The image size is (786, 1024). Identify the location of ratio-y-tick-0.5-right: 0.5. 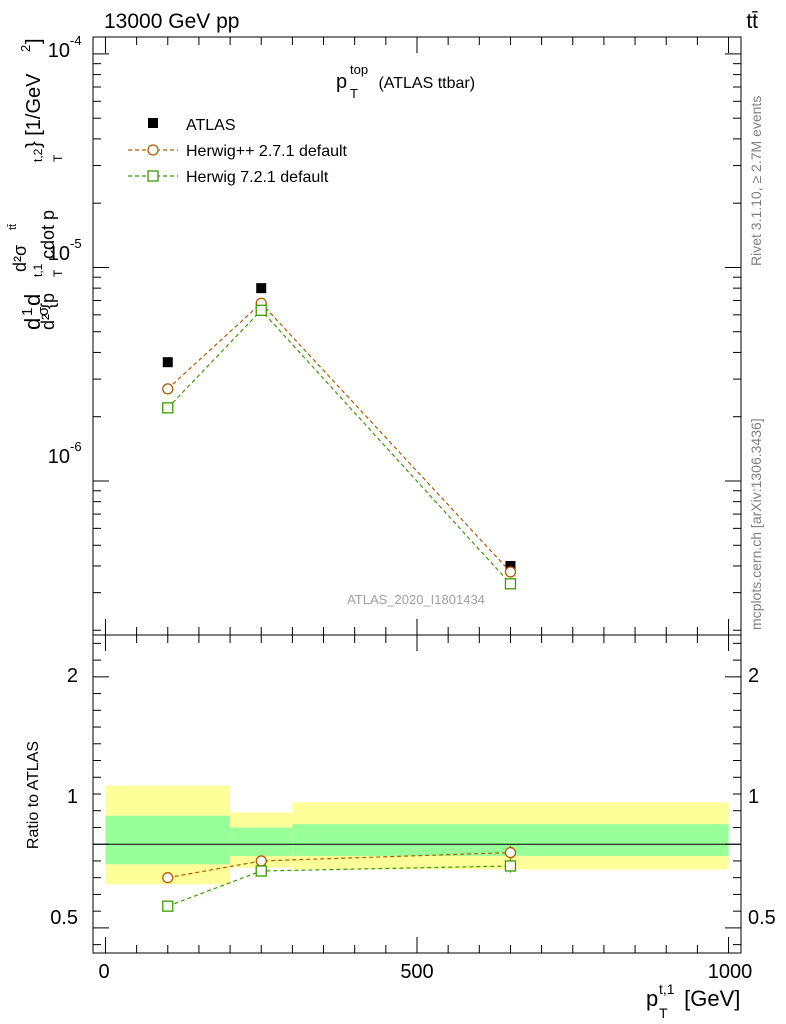
(762, 918).